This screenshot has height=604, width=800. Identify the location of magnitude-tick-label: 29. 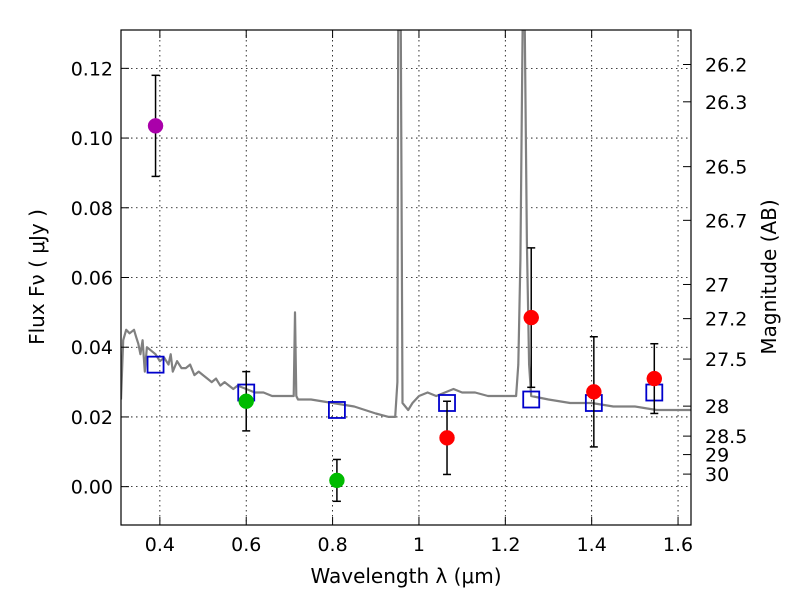
(717, 456).